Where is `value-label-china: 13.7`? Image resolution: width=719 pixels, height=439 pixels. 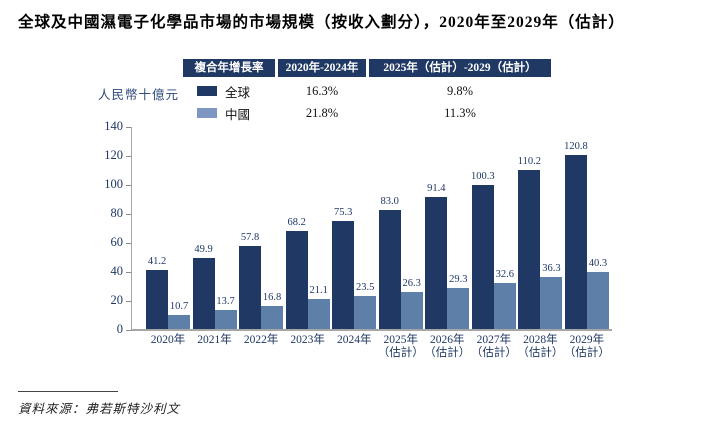 value-label-china: 13.7 is located at coordinates (225, 302).